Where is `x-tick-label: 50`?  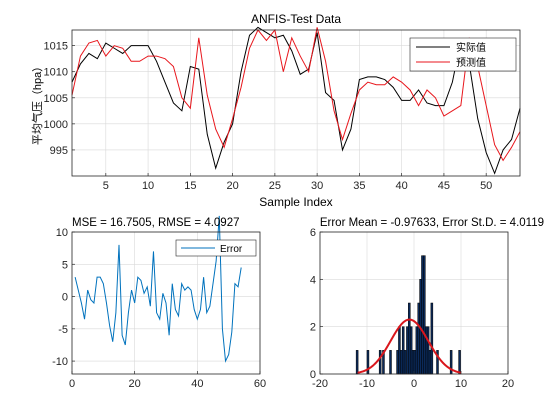 x-tick-label: 50 is located at coordinates (486, 186).